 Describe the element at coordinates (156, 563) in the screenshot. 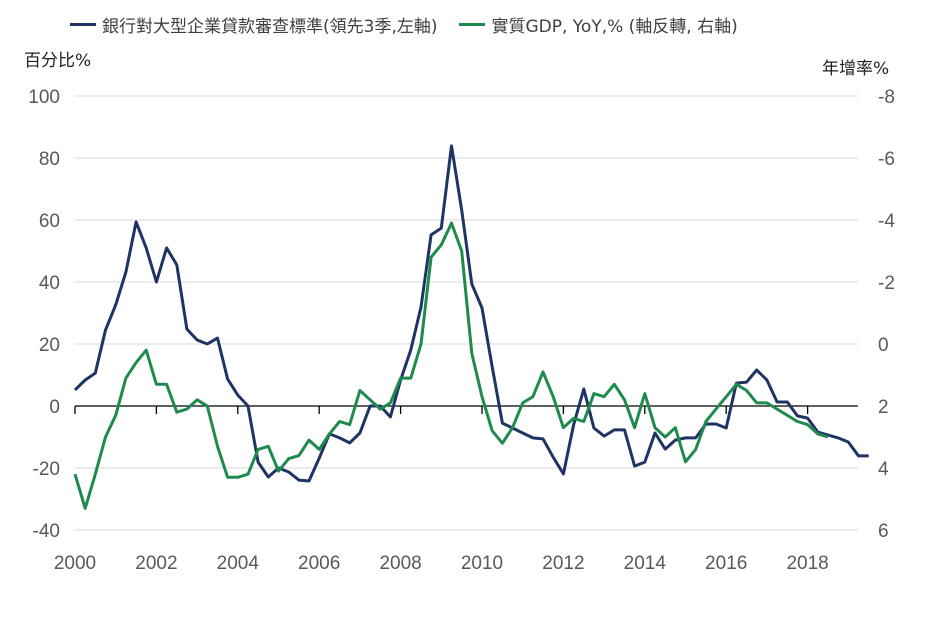

I see `x-tick-label: 2002` at that location.